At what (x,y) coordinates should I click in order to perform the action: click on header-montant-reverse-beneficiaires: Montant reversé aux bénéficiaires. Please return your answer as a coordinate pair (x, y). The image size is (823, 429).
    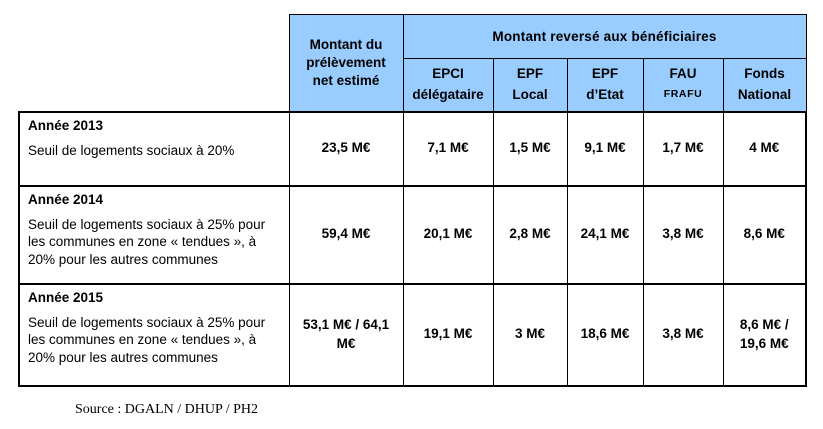
    Looking at the image, I should click on (604, 36).